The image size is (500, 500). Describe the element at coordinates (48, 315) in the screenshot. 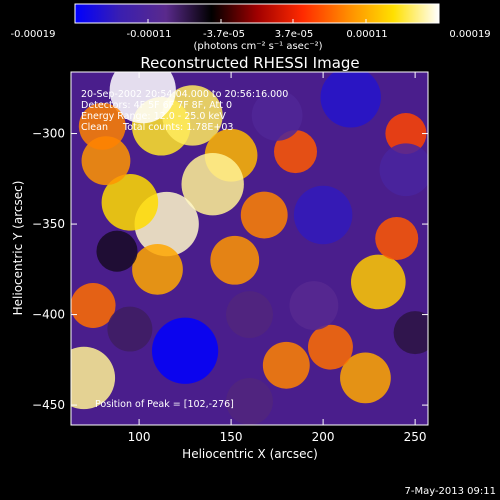

I see `y-tick-label: −400` at that location.